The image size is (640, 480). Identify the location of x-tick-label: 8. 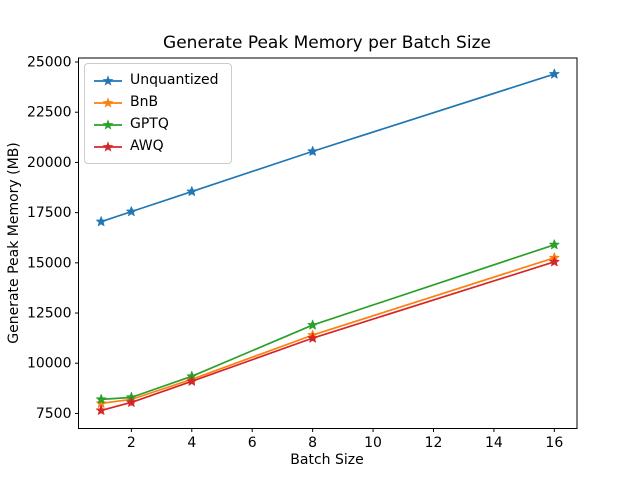
(312, 443).